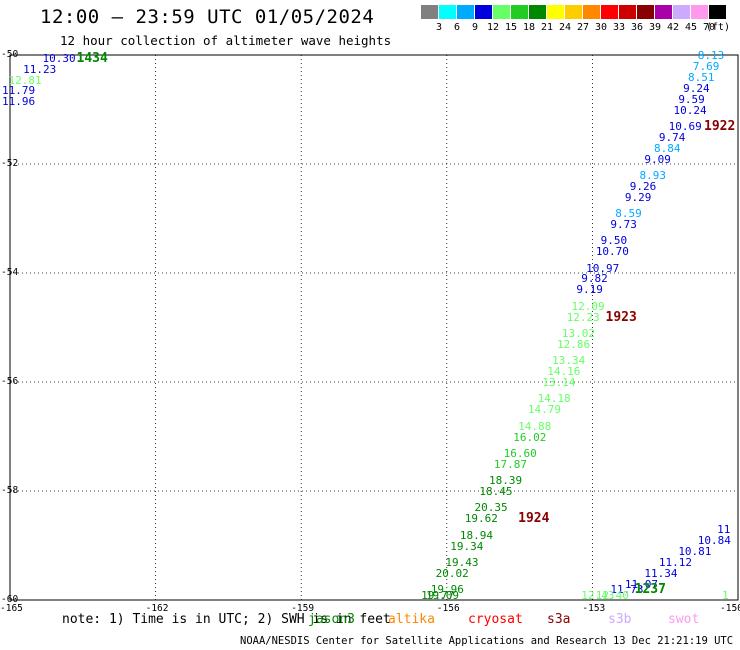  I want to click on color-swatch-label: 9, so click(475, 27).